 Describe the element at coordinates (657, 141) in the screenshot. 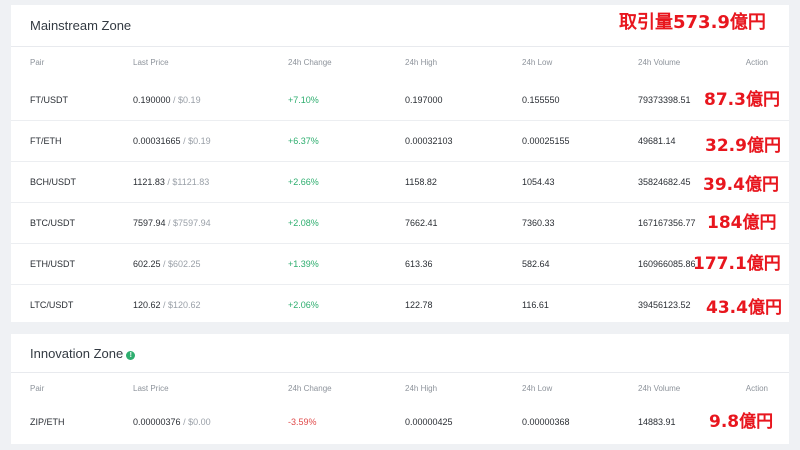

I see `volume-24h: 49681.14` at that location.